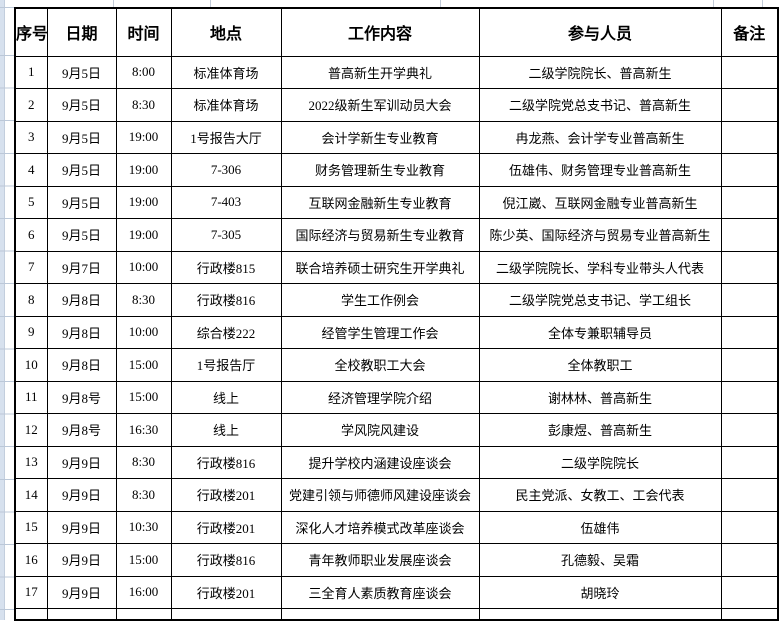 The height and width of the screenshot is (621, 779). What do you see at coordinates (143, 32) in the screenshot?
I see `col-header-time: 时间` at bounding box center [143, 32].